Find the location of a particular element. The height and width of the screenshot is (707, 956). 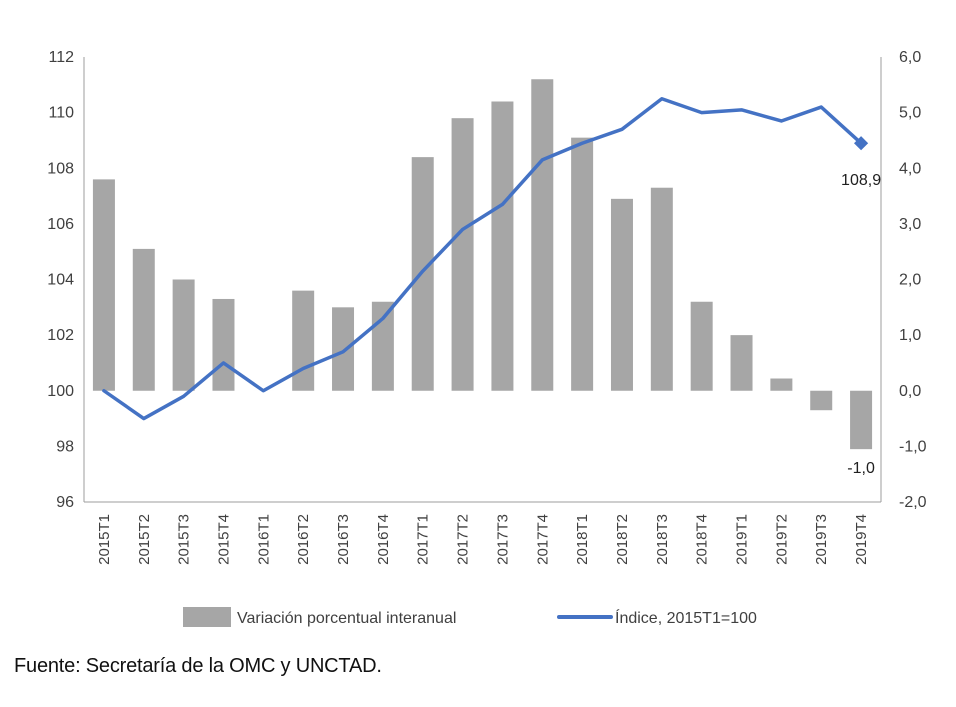

y-left-tick: 106 is located at coordinates (60, 224).